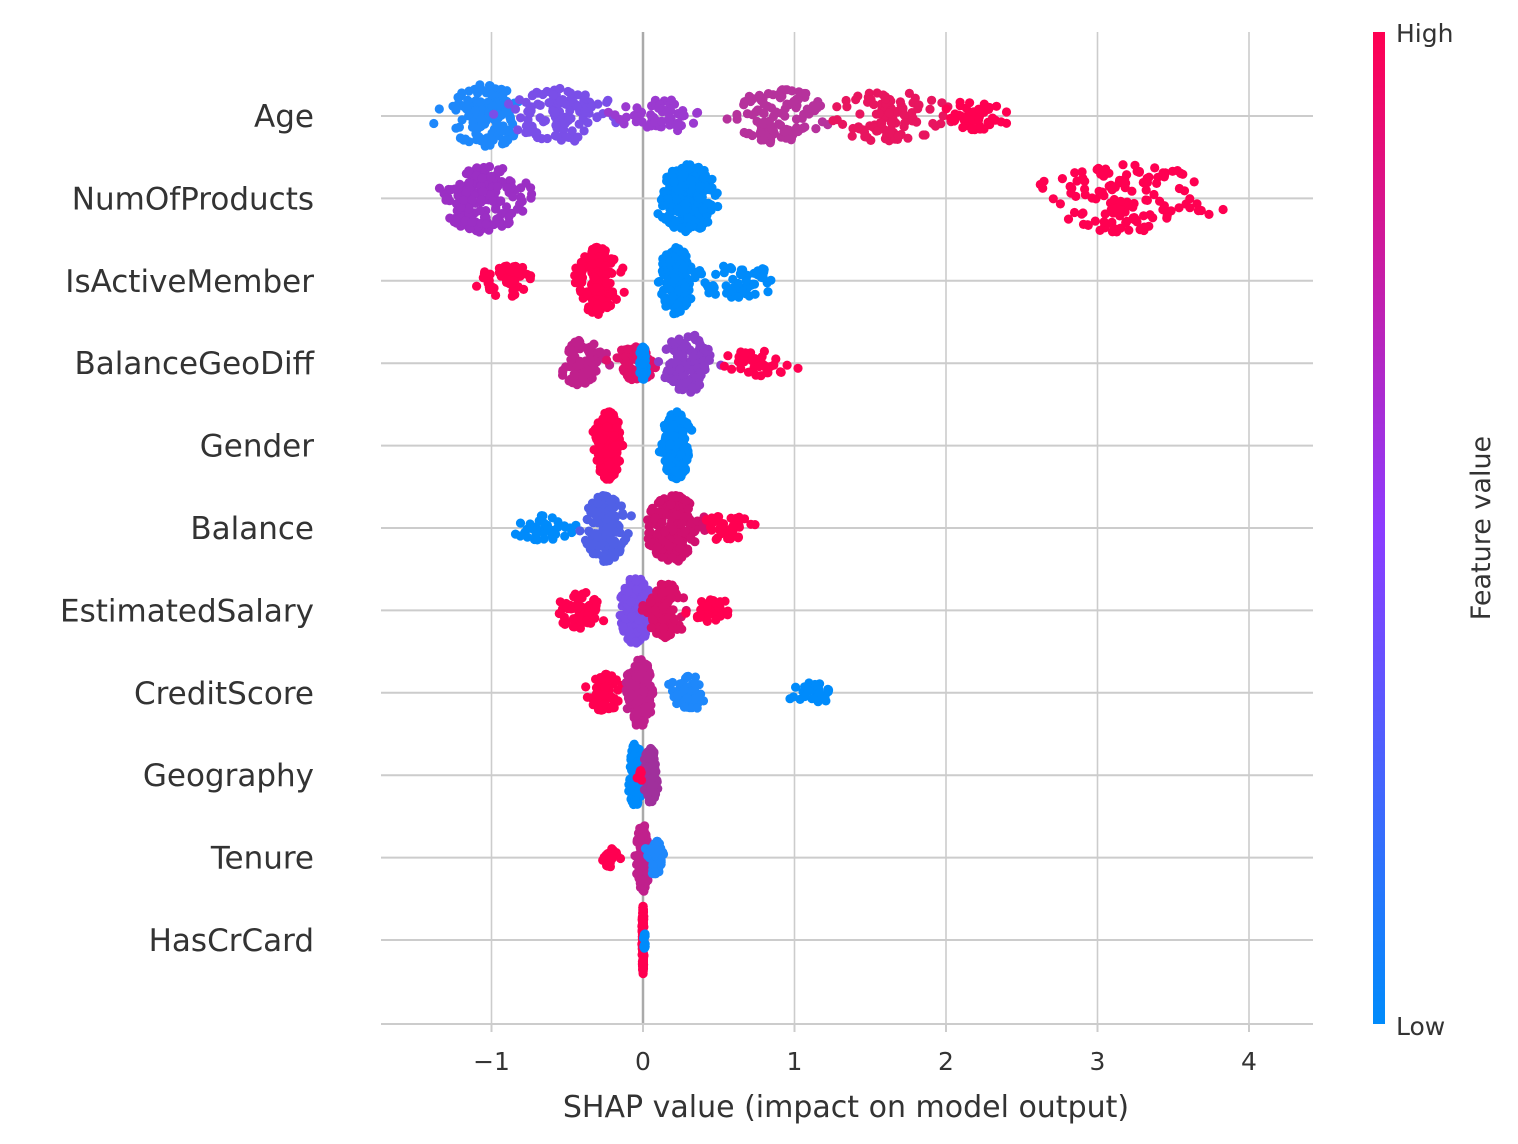  What do you see at coordinates (1435, 530) in the screenshot?
I see `colorbar: High Low Feature value` at bounding box center [1435, 530].